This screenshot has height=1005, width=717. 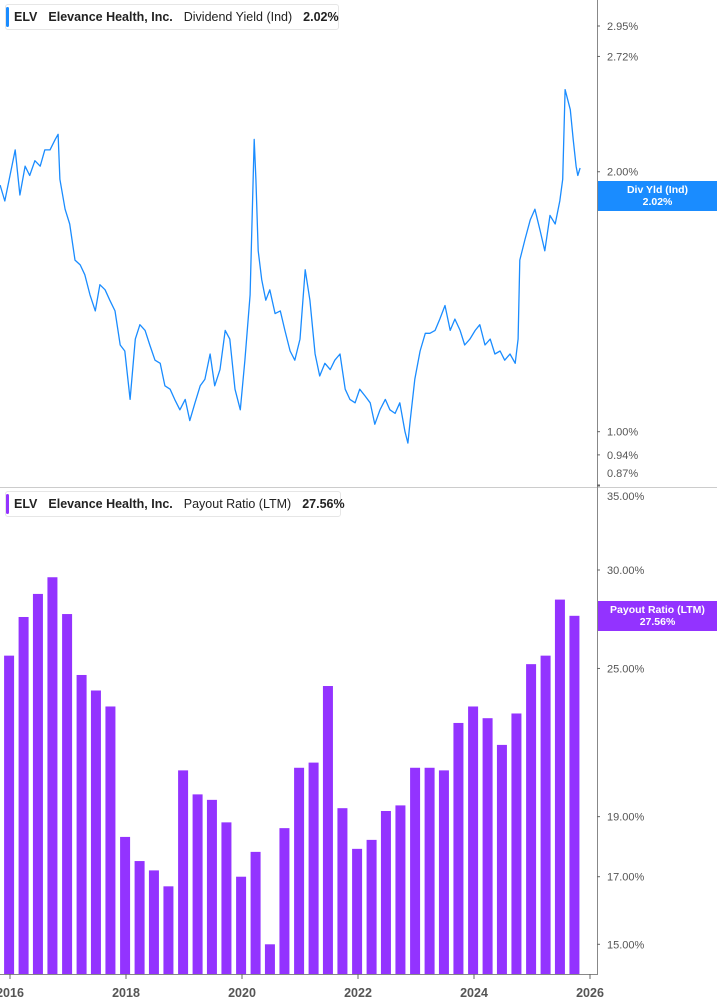 I want to click on legend-metric: Payout Ratio (LTM), so click(x=237, y=504).